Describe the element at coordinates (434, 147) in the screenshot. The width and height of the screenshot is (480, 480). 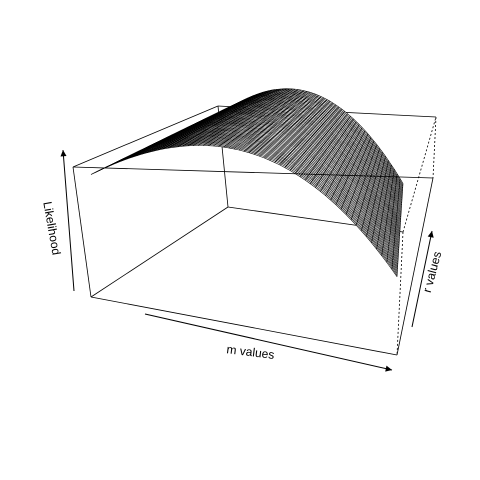
I see `box-edge-right-top` at that location.